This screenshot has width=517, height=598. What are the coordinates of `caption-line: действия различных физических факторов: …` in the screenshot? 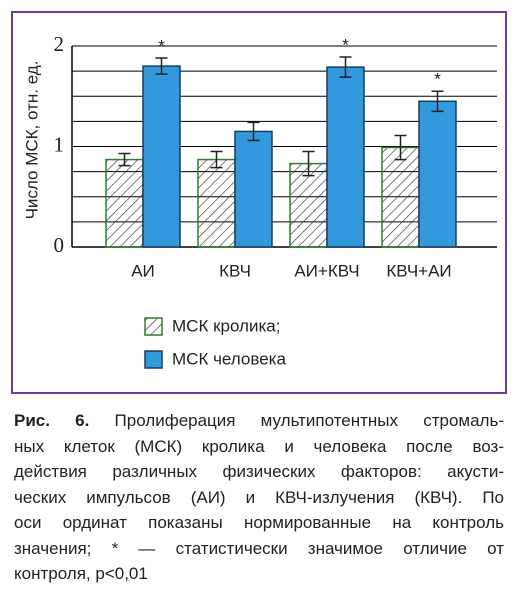 It's located at (259, 472).